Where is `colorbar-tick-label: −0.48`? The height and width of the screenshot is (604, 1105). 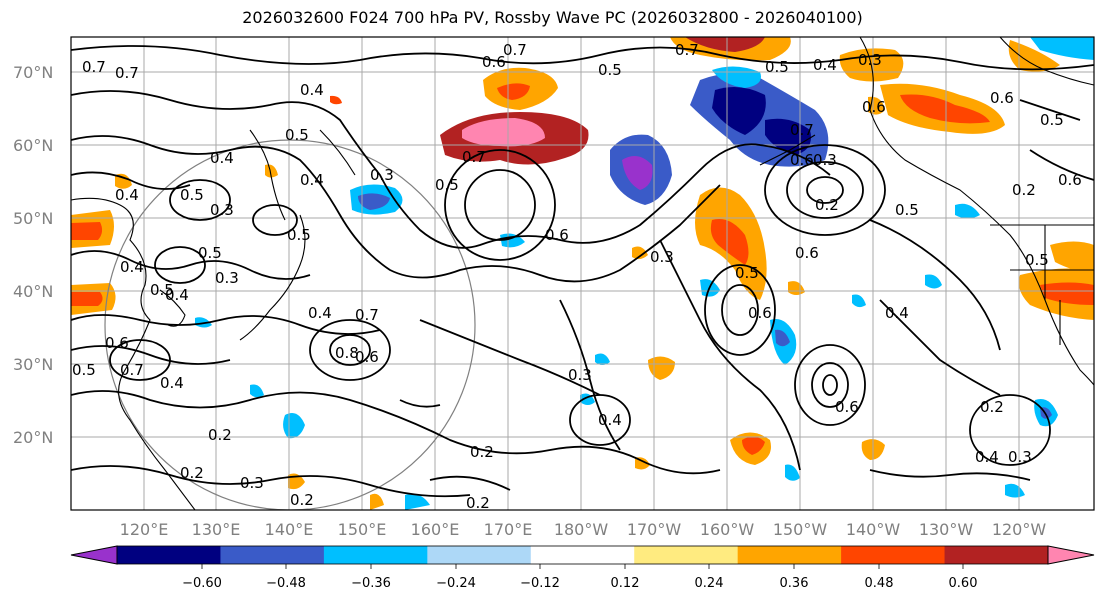 colorbar-tick-label: −0.48 is located at coordinates (286, 583).